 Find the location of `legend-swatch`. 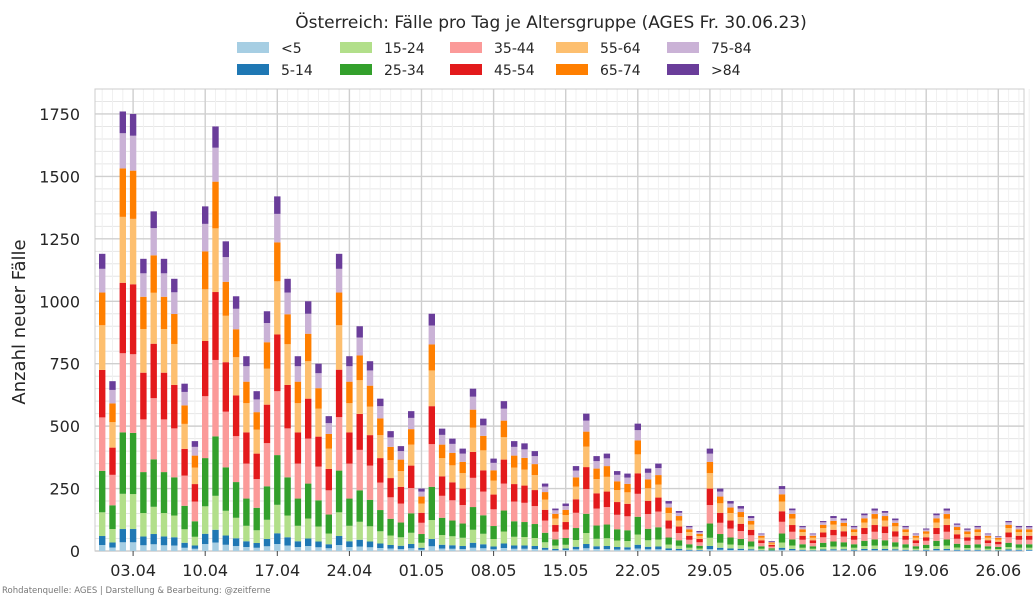

legend-swatch is located at coordinates (253, 69).